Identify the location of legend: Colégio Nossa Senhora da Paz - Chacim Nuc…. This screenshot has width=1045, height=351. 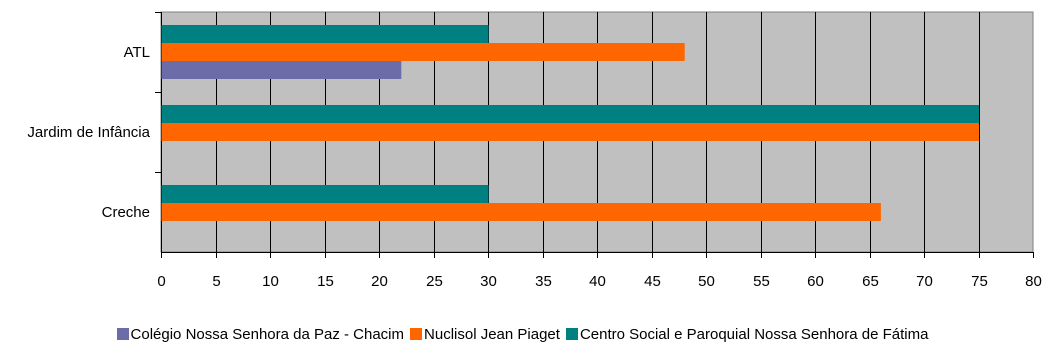
(522, 334).